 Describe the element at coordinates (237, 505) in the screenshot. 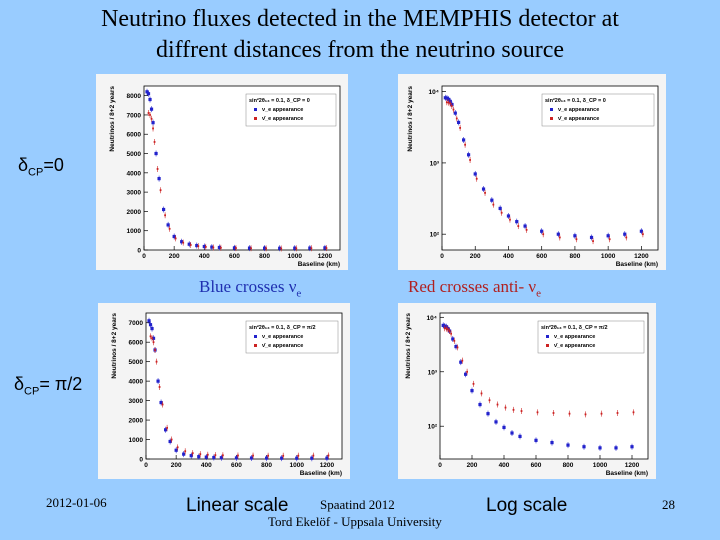

I see `linear-scale-label: Linear scale` at that location.